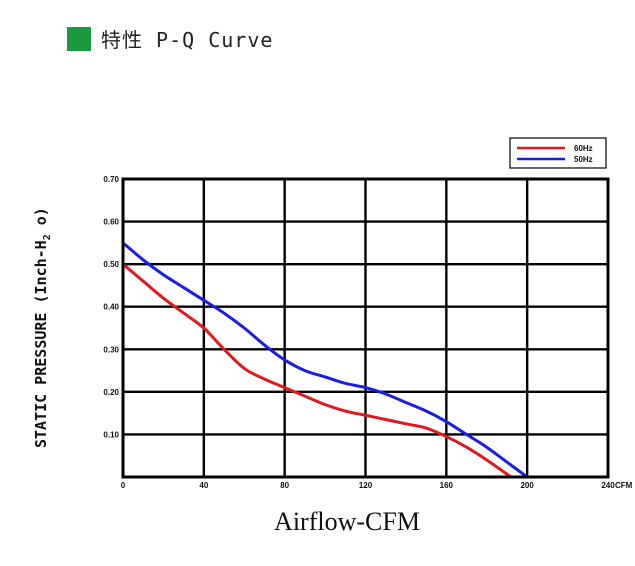 The width and height of the screenshot is (635, 566). What do you see at coordinates (366, 485) in the screenshot?
I see `x-tick-label: 120` at bounding box center [366, 485].